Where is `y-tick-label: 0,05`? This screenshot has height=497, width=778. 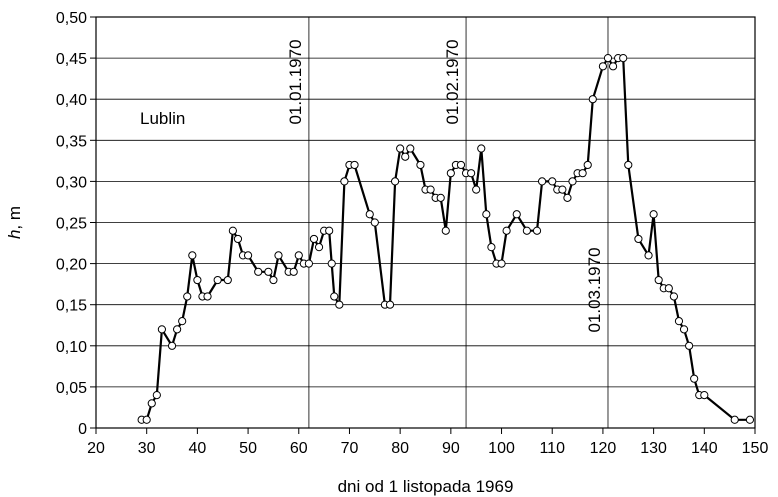
y-tick-label: 0,05 is located at coordinates (71, 388).